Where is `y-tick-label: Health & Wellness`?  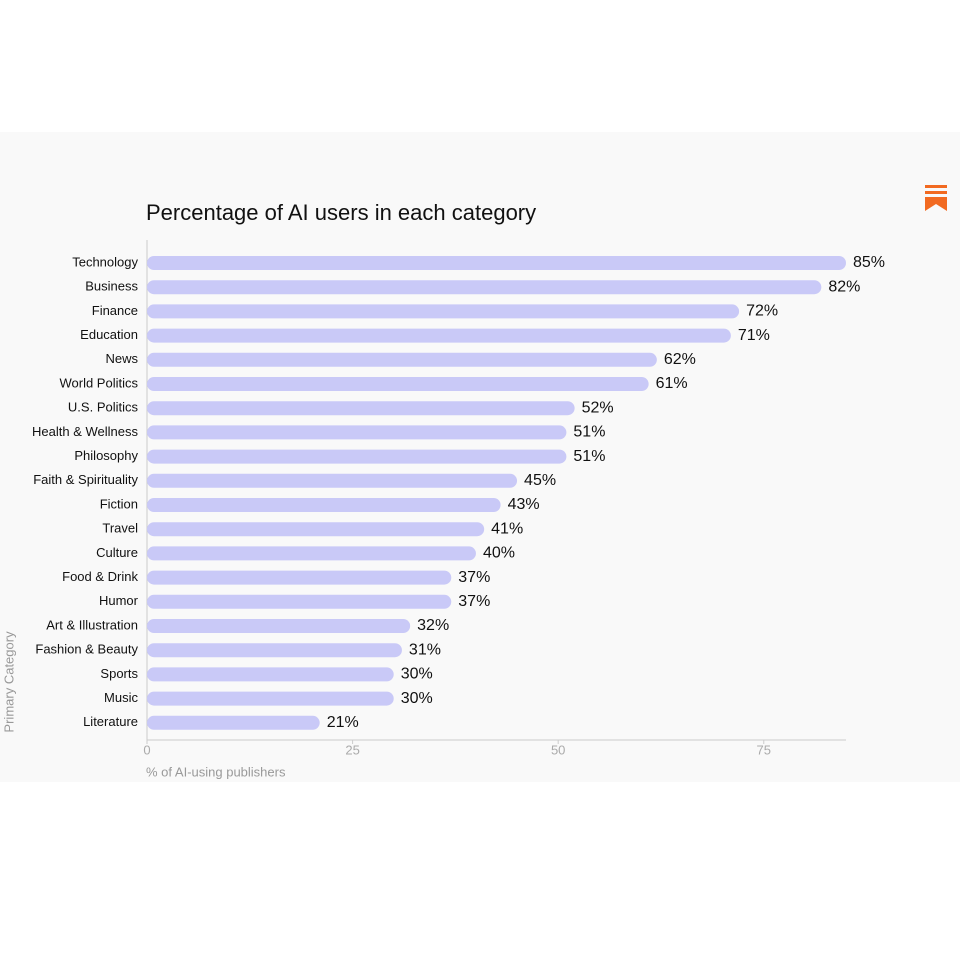 y-tick-label: Health & Wellness is located at coordinates (85, 431).